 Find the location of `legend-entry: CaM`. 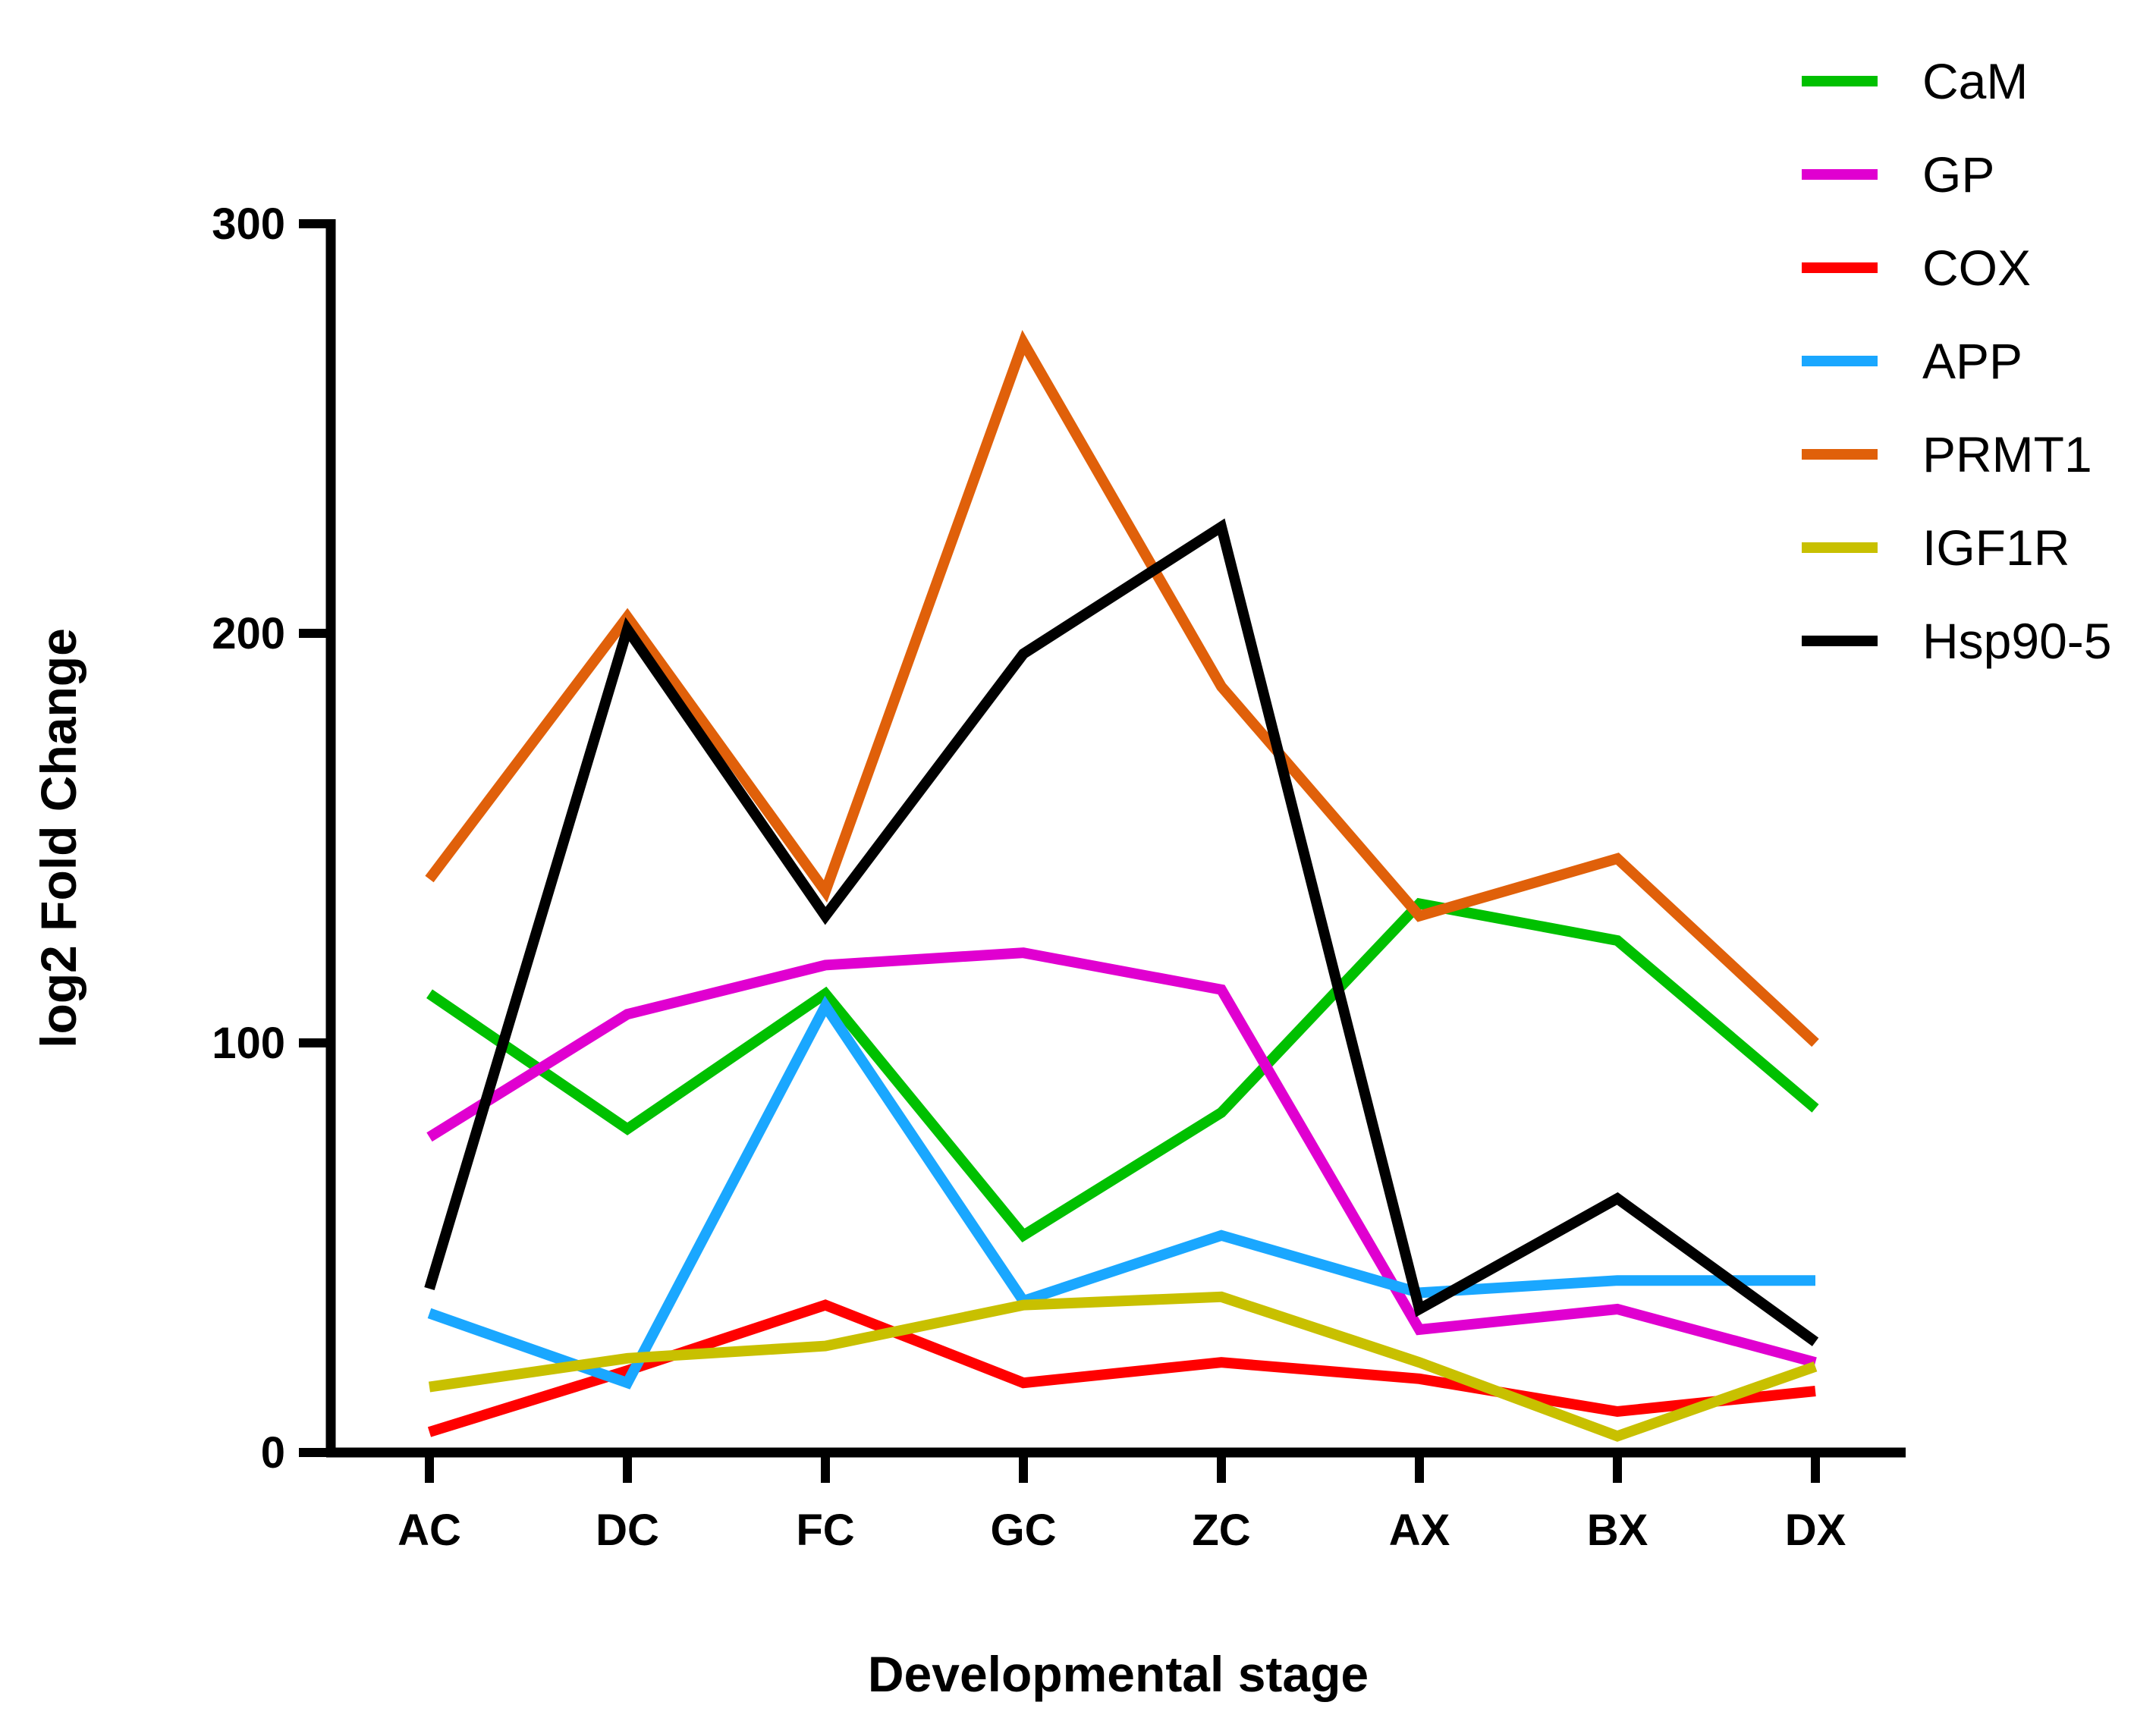

legend-entry: CaM is located at coordinates (1915, 81).